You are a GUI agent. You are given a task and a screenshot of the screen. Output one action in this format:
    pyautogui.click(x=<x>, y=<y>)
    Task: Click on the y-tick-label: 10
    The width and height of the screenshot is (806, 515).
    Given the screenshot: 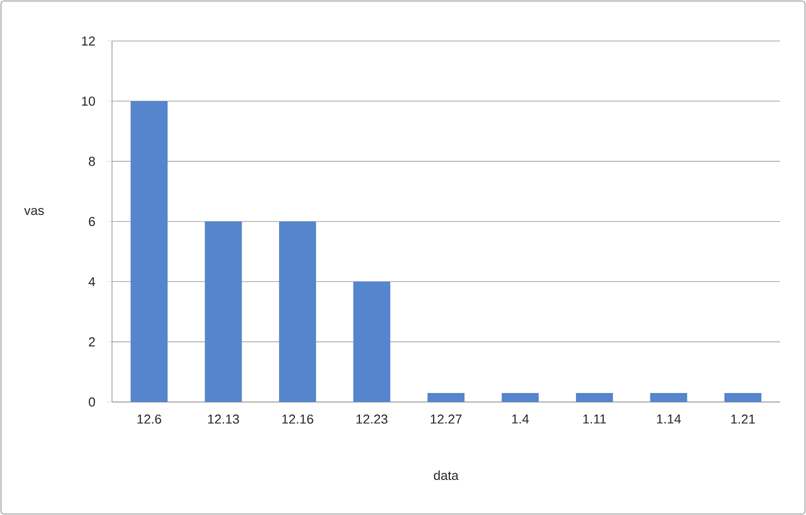 What is the action you would take?
    pyautogui.click(x=88, y=101)
    